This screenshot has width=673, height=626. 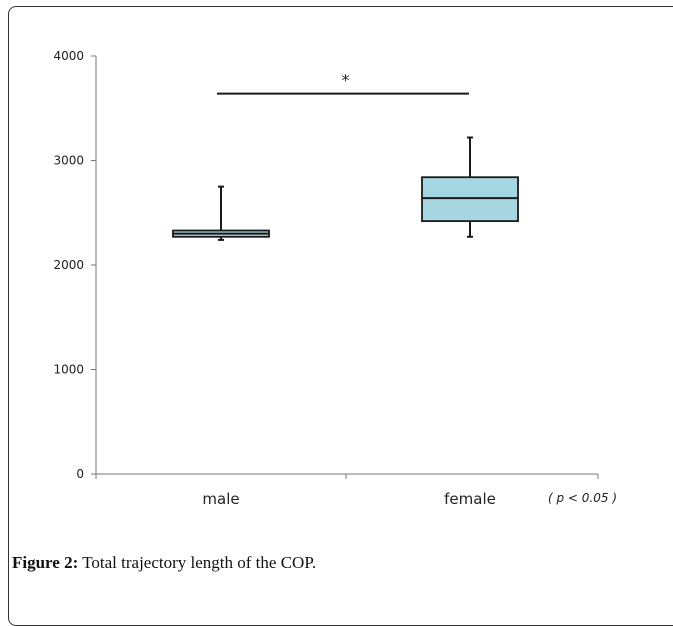 I want to click on caption-label: Figure 2:, so click(x=45, y=562).